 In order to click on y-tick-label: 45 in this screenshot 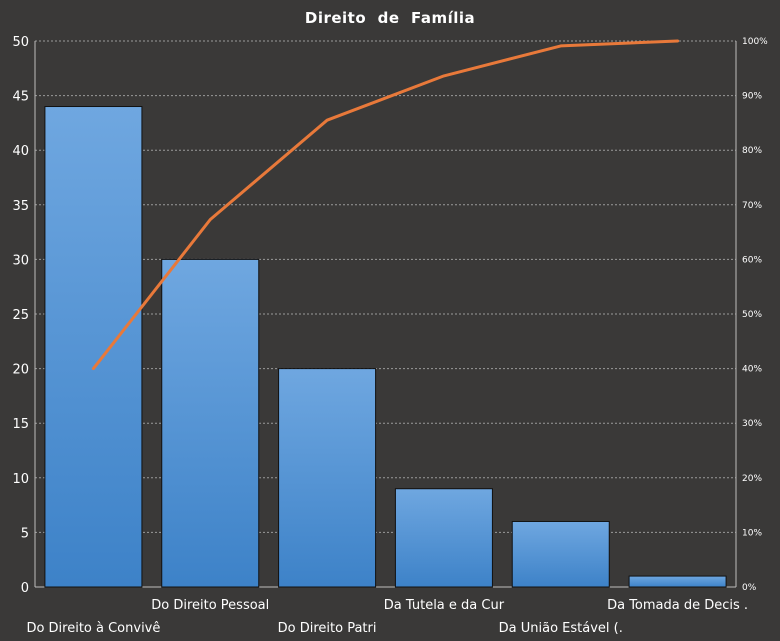, I will do `click(20, 97)`.